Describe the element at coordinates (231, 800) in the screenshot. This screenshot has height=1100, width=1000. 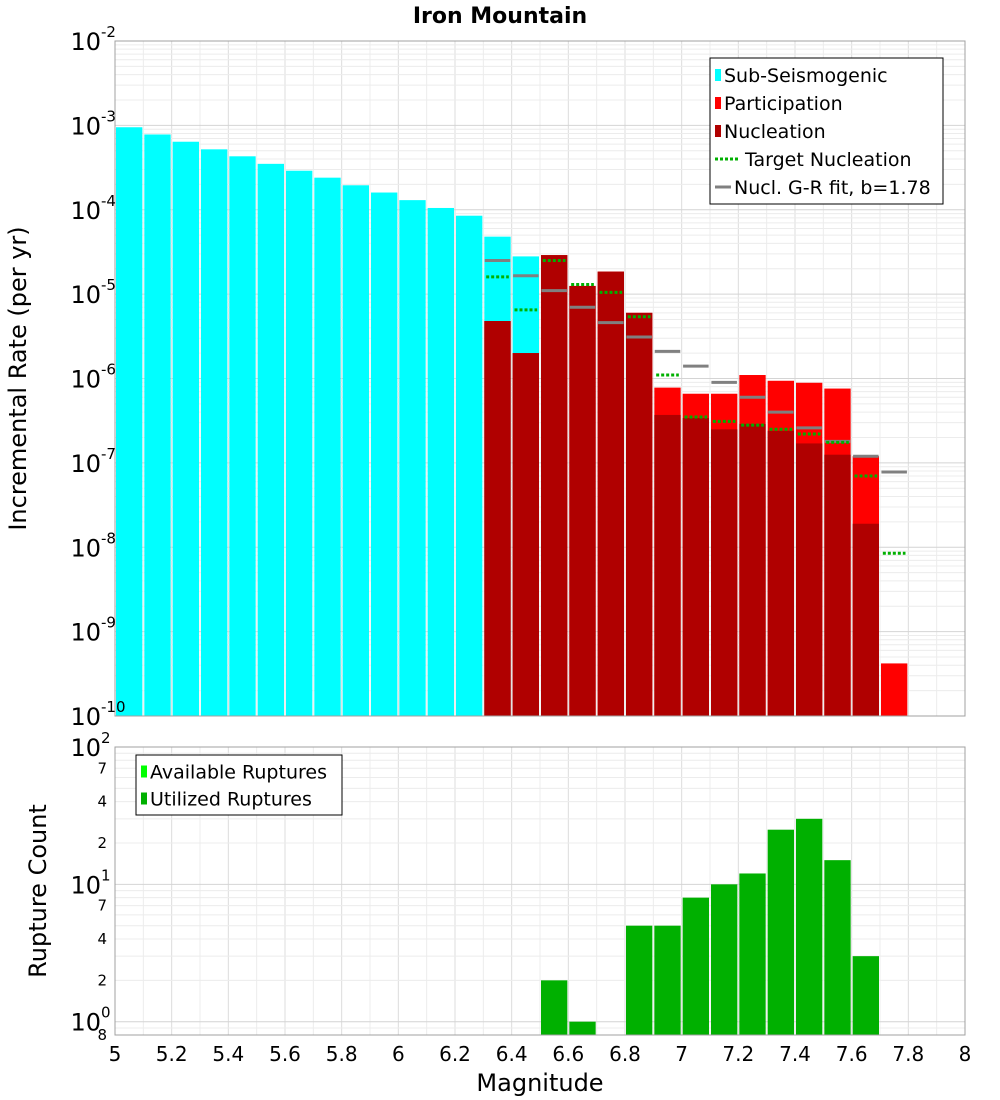
I see `rupture-count-plot-legend-label: Utilized Ruptures` at that location.